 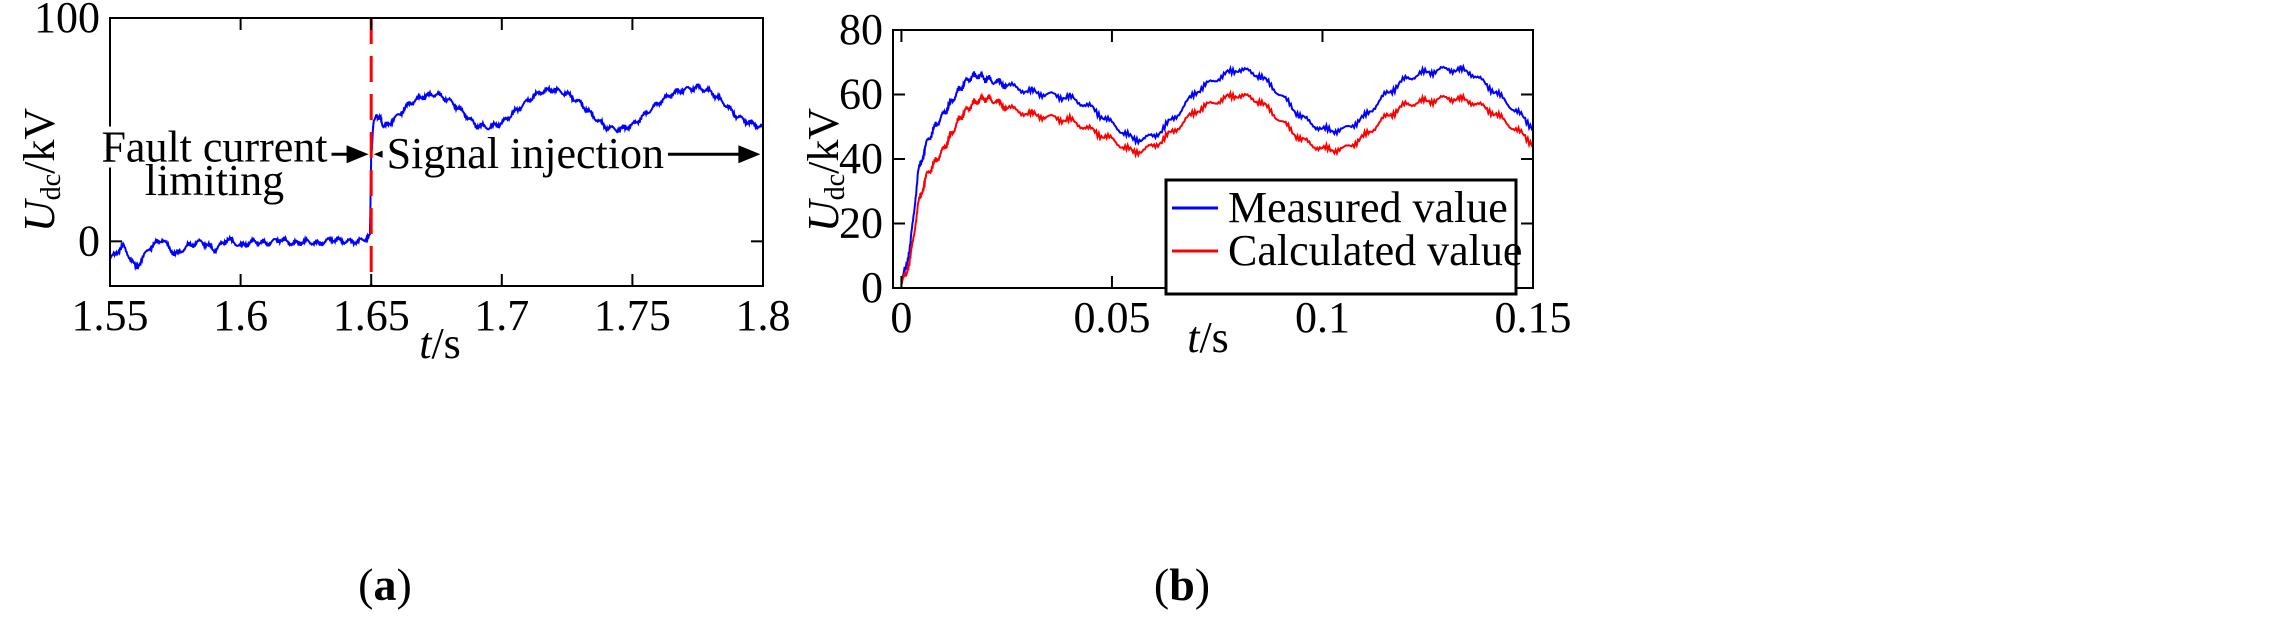 I want to click on chart-a-ylabel-main: U, so click(x=39, y=214).